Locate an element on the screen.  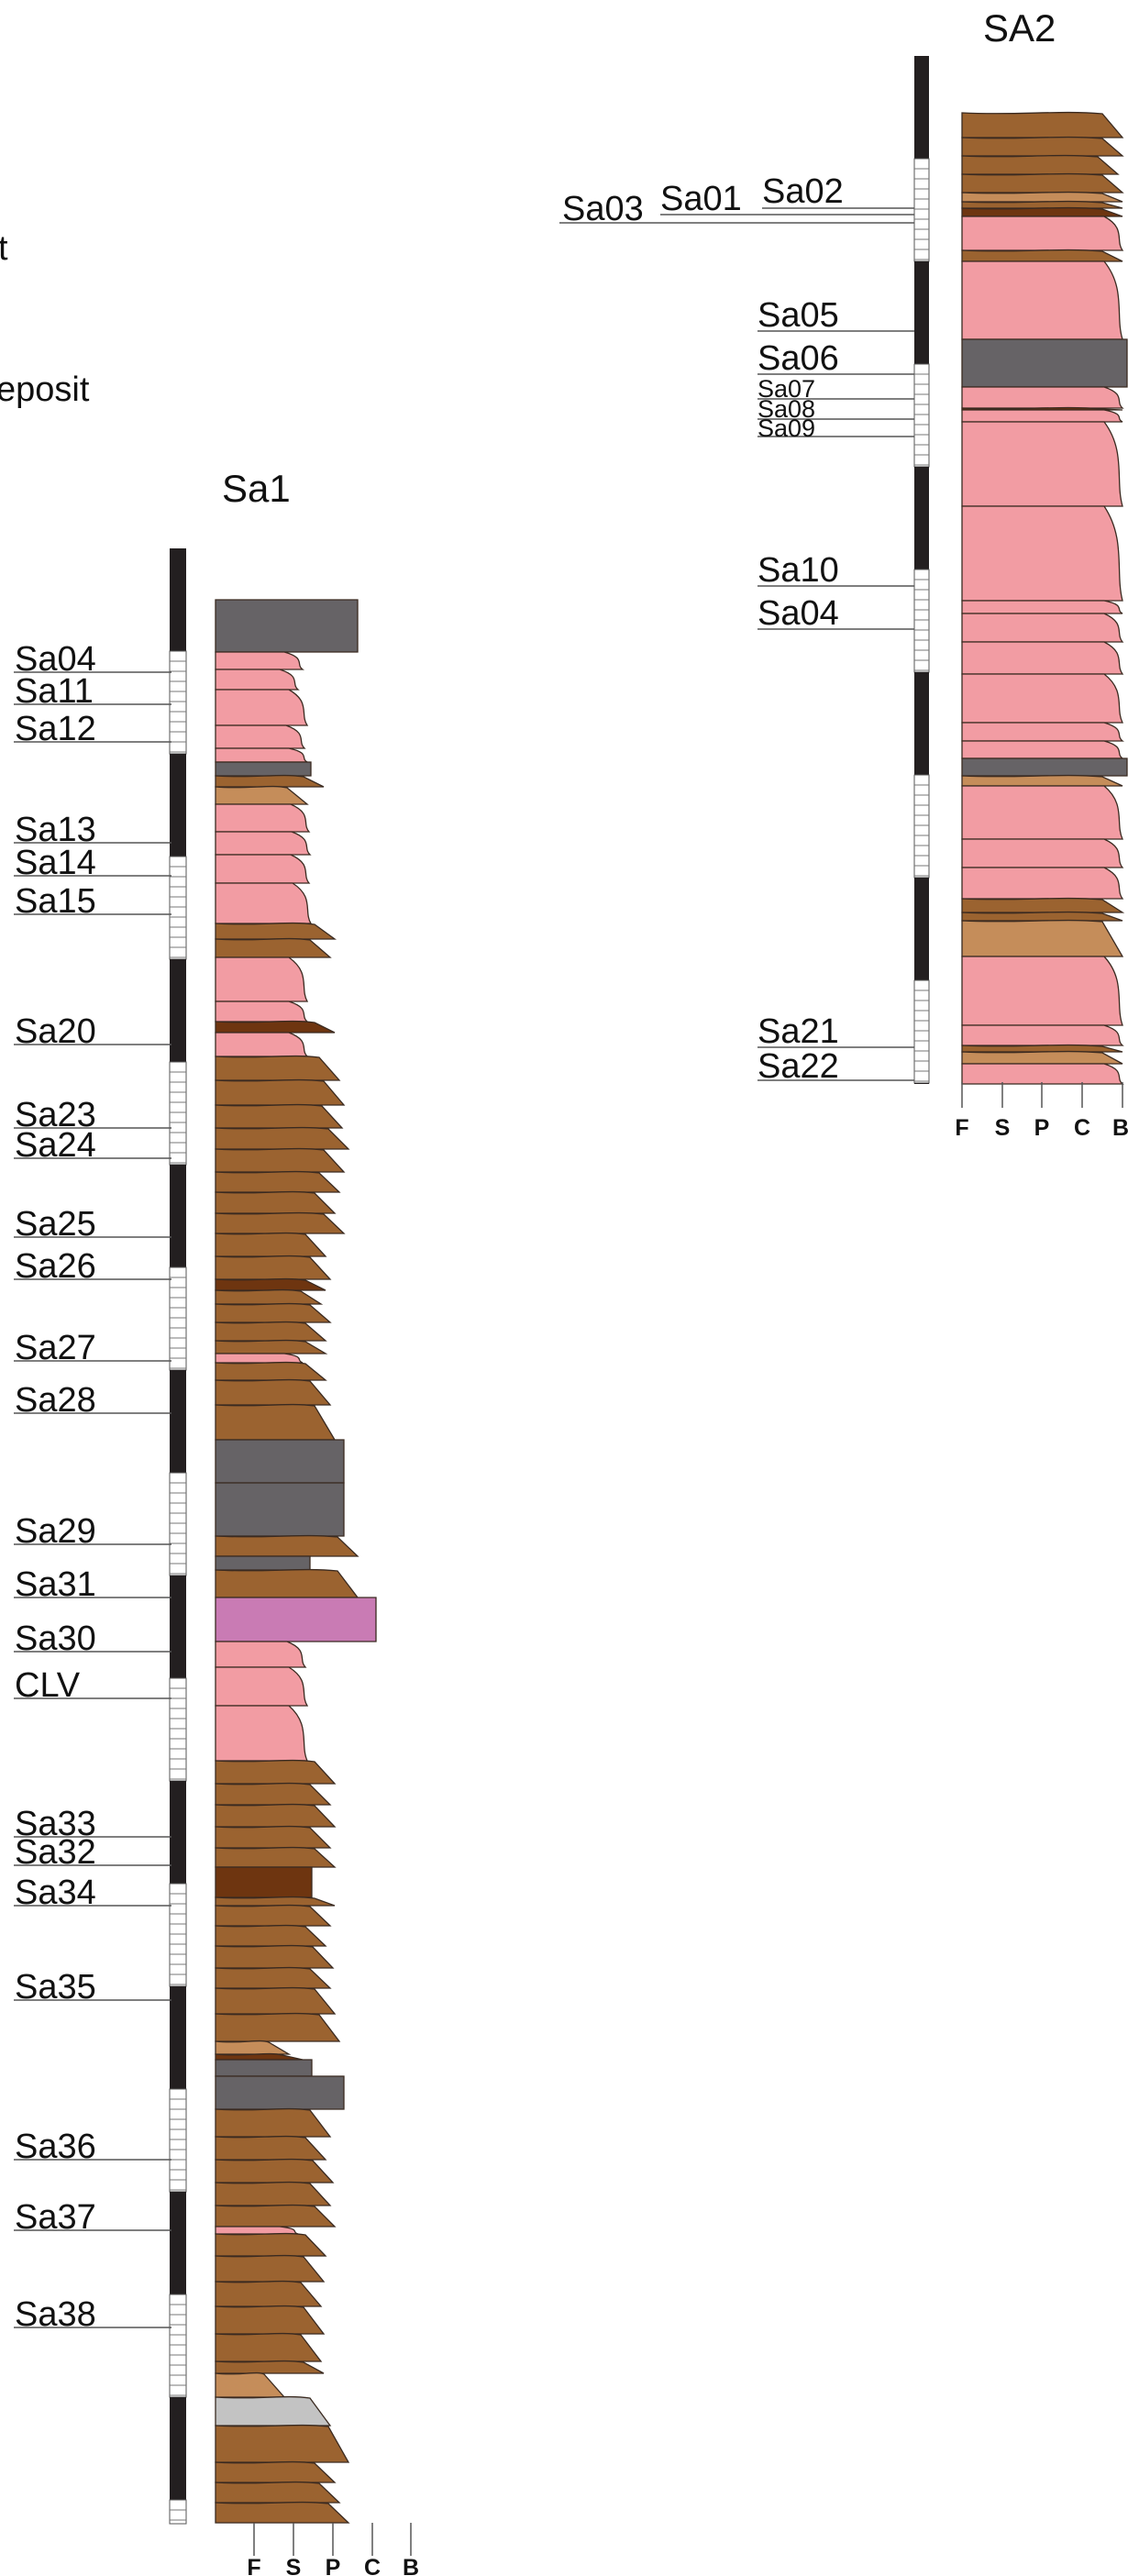
sample-label: Sa14 is located at coordinates (55, 863).